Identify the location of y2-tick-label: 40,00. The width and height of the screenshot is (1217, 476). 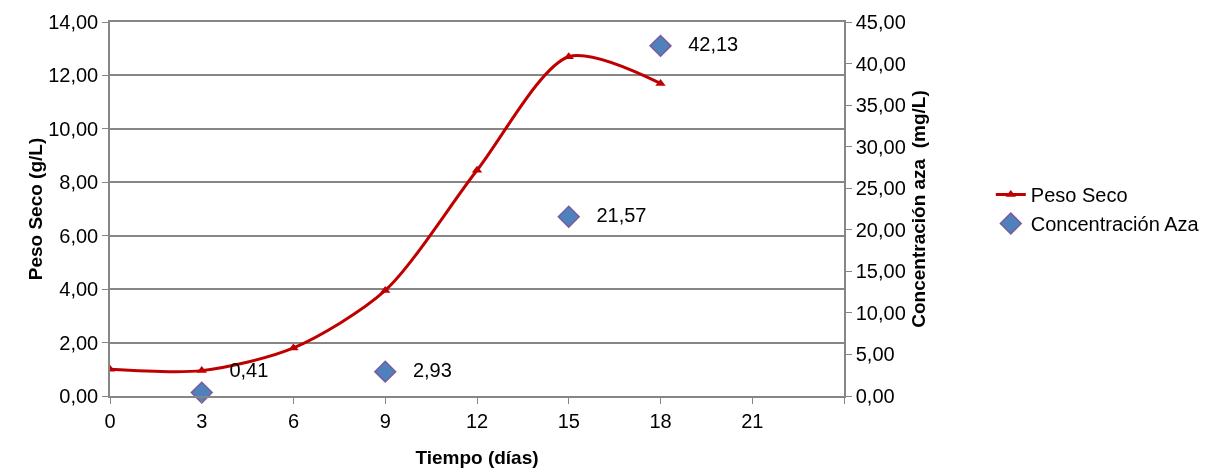
(880, 63).